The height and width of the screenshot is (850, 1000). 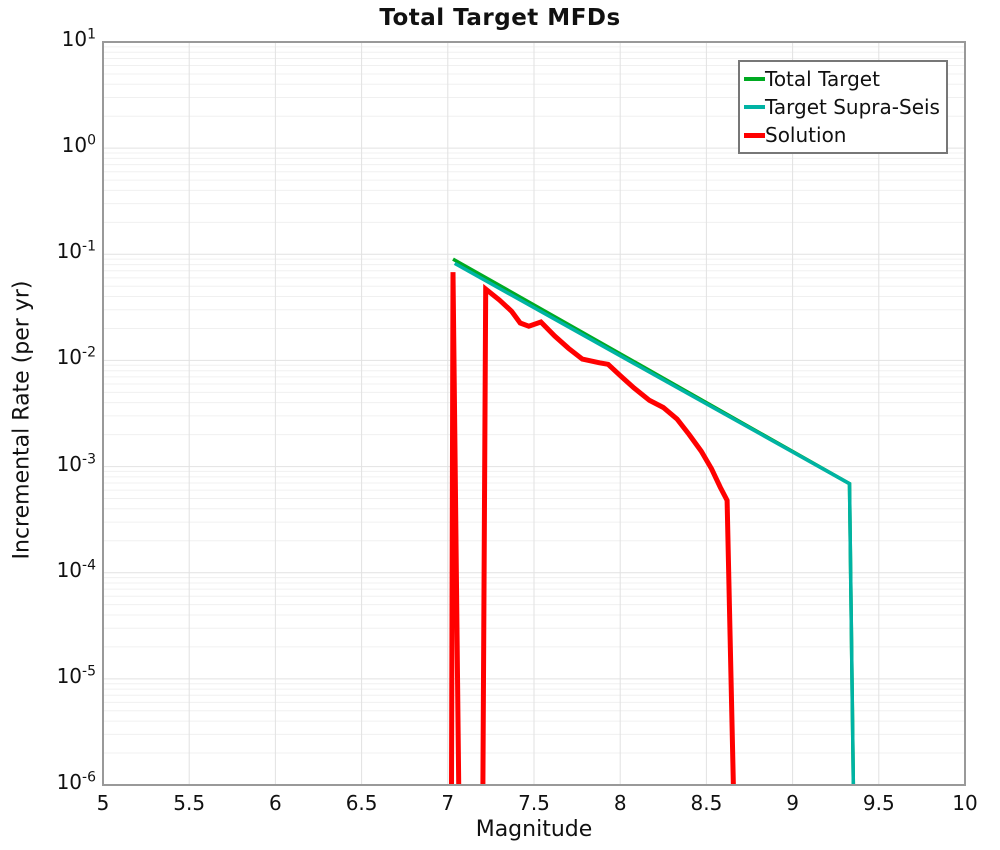 What do you see at coordinates (22, 420) in the screenshot?
I see `y-axis-label: Incremental Rate (per yr)` at bounding box center [22, 420].